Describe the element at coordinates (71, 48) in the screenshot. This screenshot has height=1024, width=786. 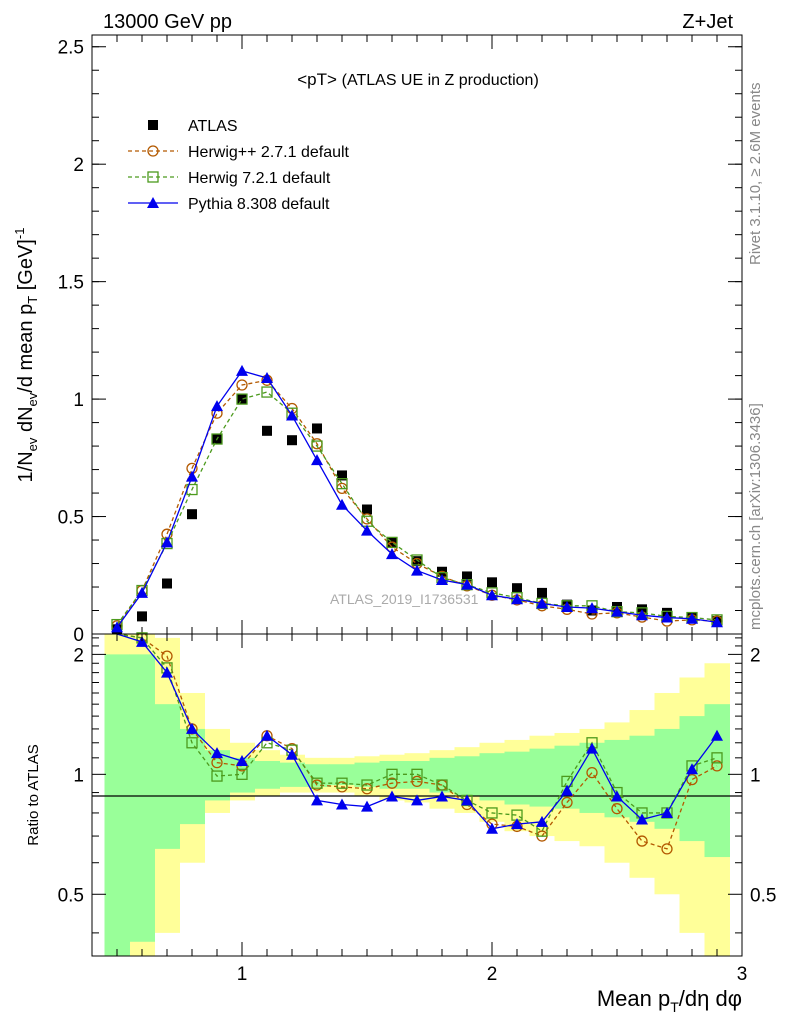
I see `y-tick-label: 2.5` at that location.